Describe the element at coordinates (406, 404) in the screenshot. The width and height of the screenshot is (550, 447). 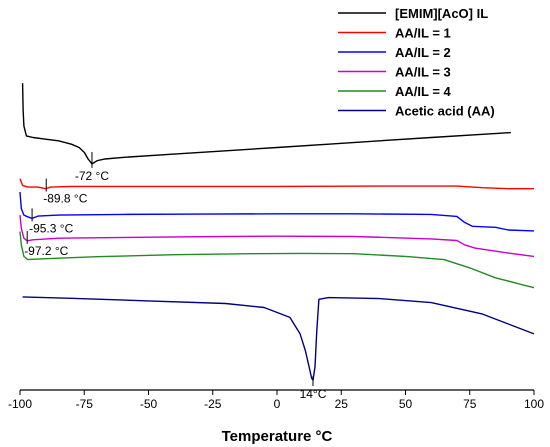
I see `x-tick-label: 50` at that location.